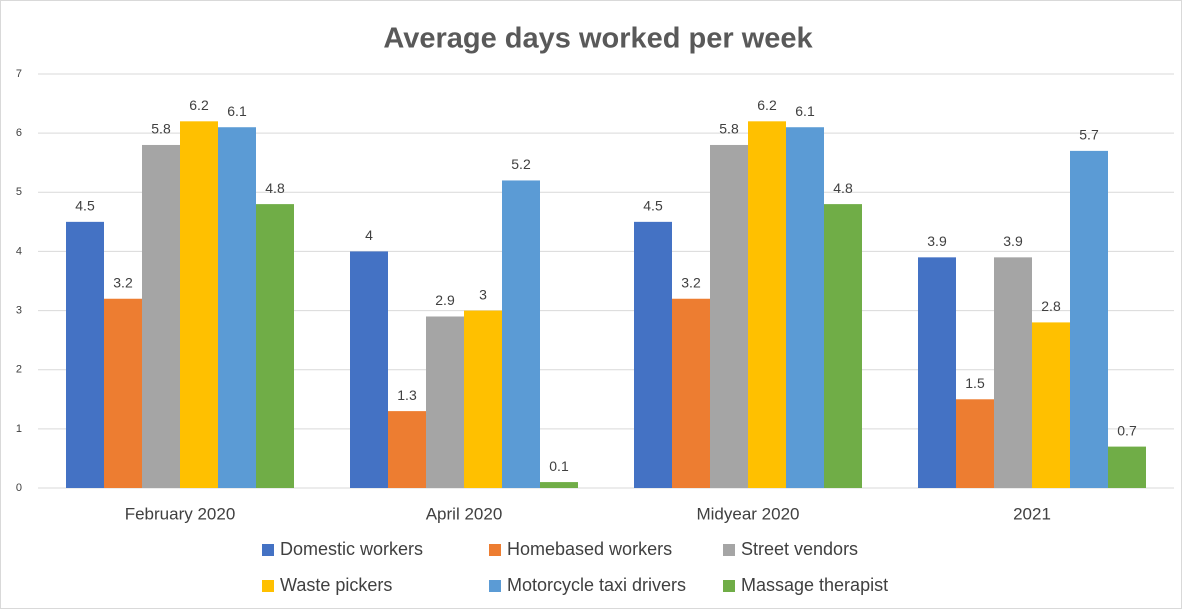 Image resolution: width=1182 pixels, height=609 pixels. Describe the element at coordinates (747, 513) in the screenshot. I see `x-tick-label: Midyear 2020` at that location.